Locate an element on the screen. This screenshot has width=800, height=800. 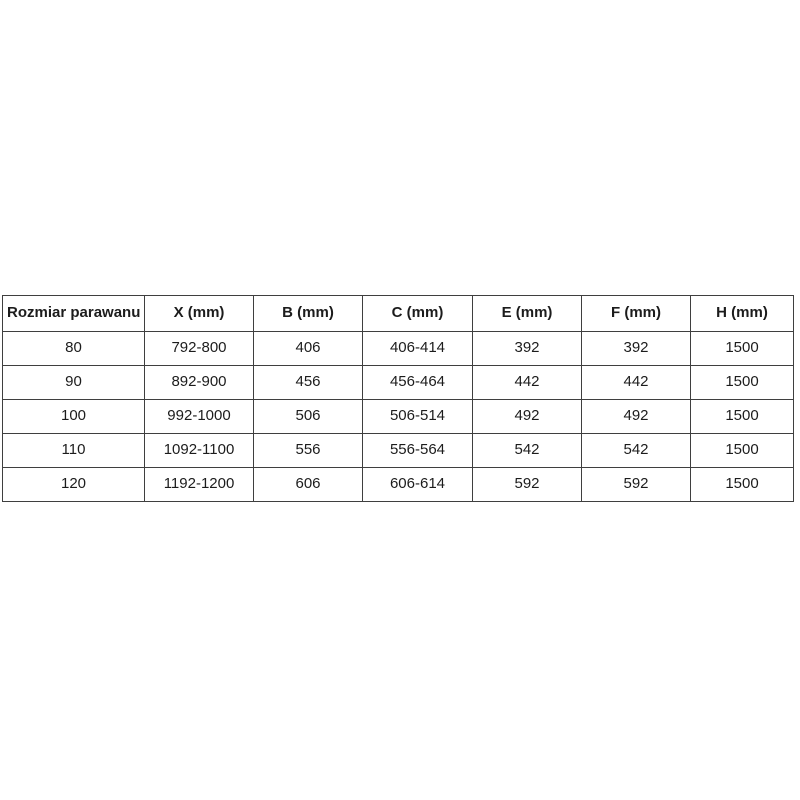
table-cell: 456-464 is located at coordinates (417, 382).